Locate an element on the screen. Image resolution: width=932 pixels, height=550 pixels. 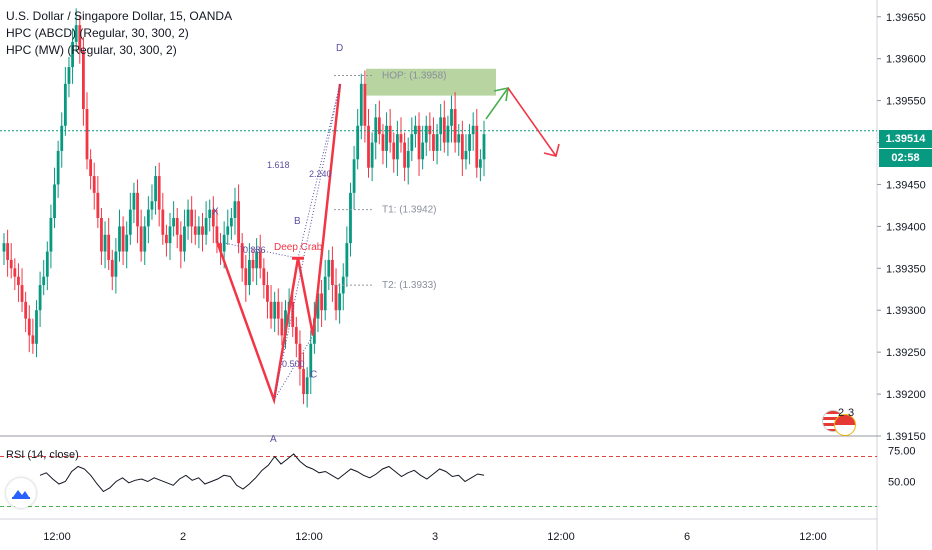
y-tick-label: 1.39650 is located at coordinates (906, 18).